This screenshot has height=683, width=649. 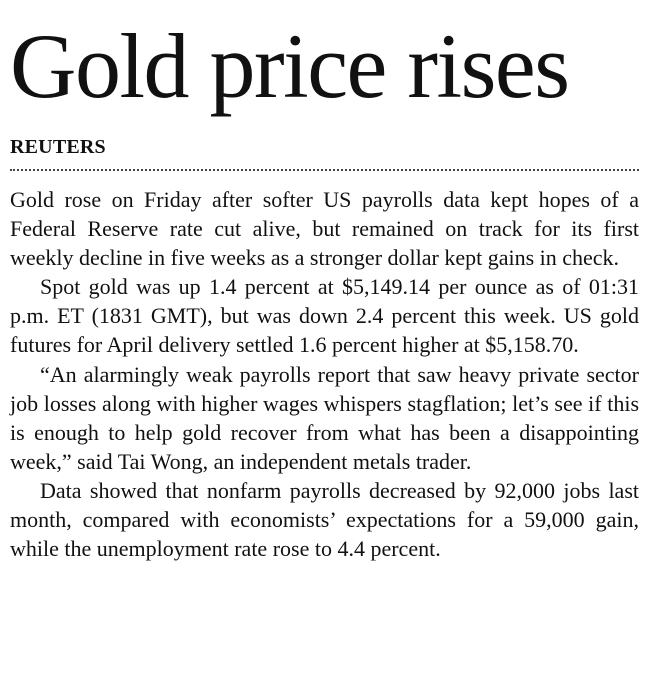 I want to click on dotted-divider, so click(x=324, y=170).